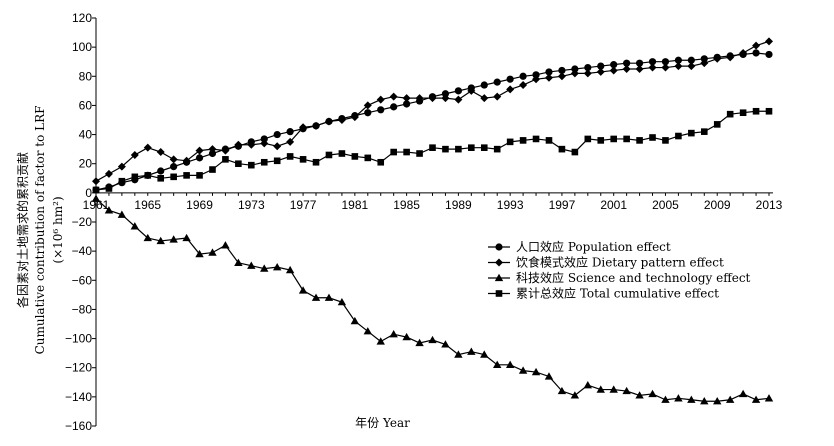 The width and height of the screenshot is (834, 446). What do you see at coordinates (579, 246) in the screenshot?
I see `legend-item-population: 人口效应 Population effect` at bounding box center [579, 246].